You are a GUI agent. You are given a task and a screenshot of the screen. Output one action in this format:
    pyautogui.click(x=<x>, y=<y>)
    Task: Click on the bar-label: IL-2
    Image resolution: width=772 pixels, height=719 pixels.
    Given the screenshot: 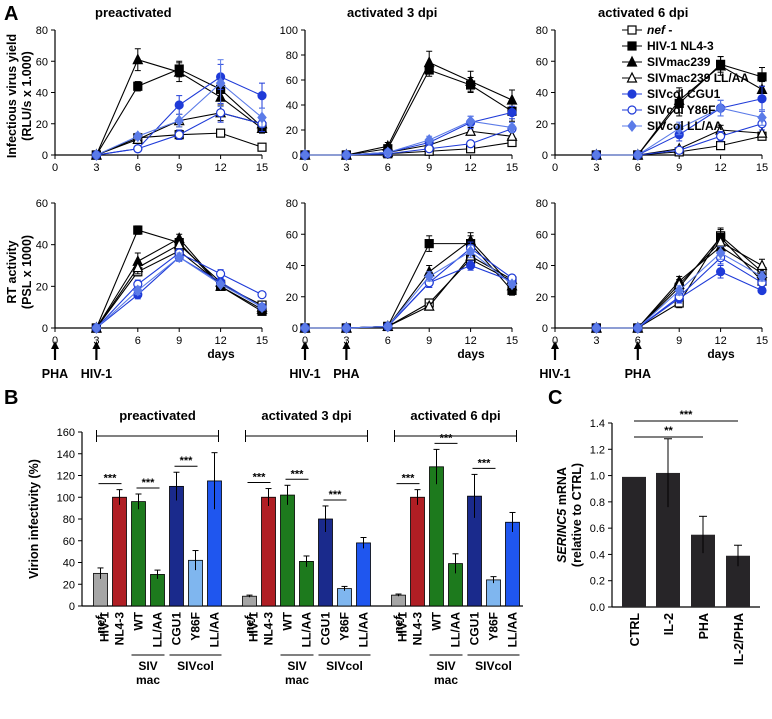 What is the action you would take?
    pyautogui.click(x=669, y=624)
    